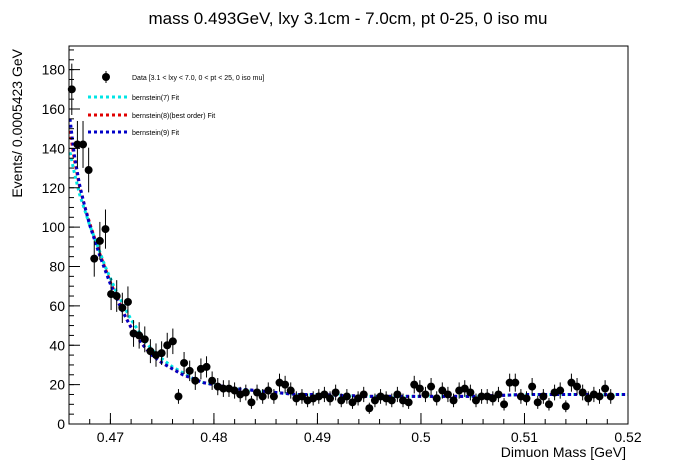 This screenshot has height=472, width=696. What do you see at coordinates (173, 116) in the screenshot?
I see `legend-label: bernstein(8)(best order) Fit` at bounding box center [173, 116].